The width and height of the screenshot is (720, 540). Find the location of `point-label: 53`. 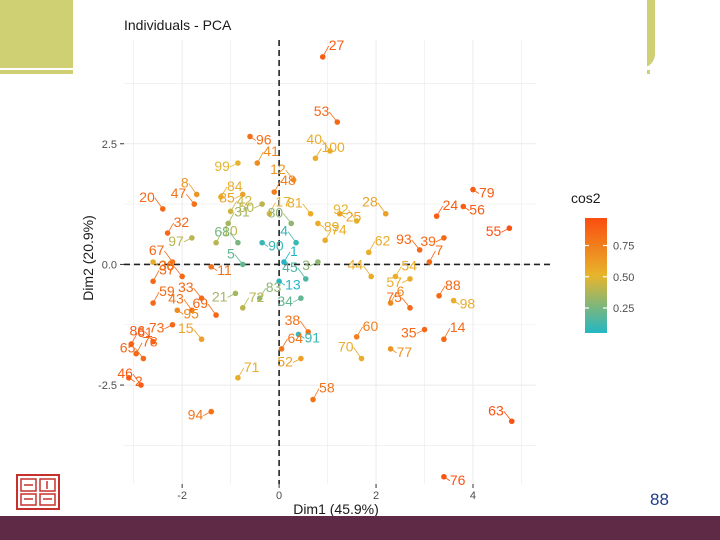

point-label: 53 is located at coordinates (322, 111).